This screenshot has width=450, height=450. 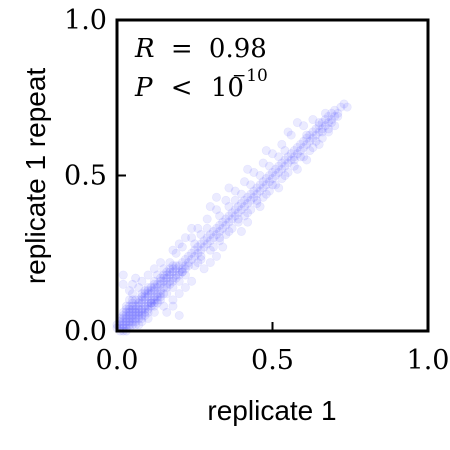 I want to click on p-symbol: P, so click(x=143, y=88).